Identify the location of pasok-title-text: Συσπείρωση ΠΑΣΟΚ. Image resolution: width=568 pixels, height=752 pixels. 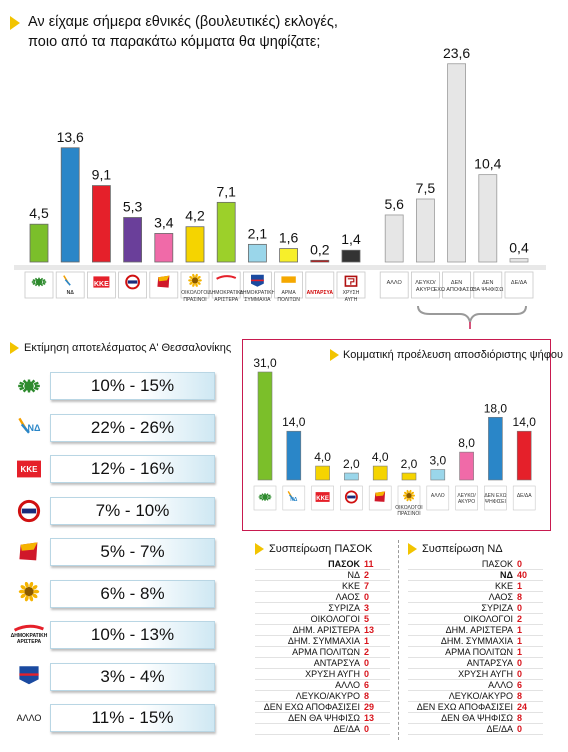
(321, 549).